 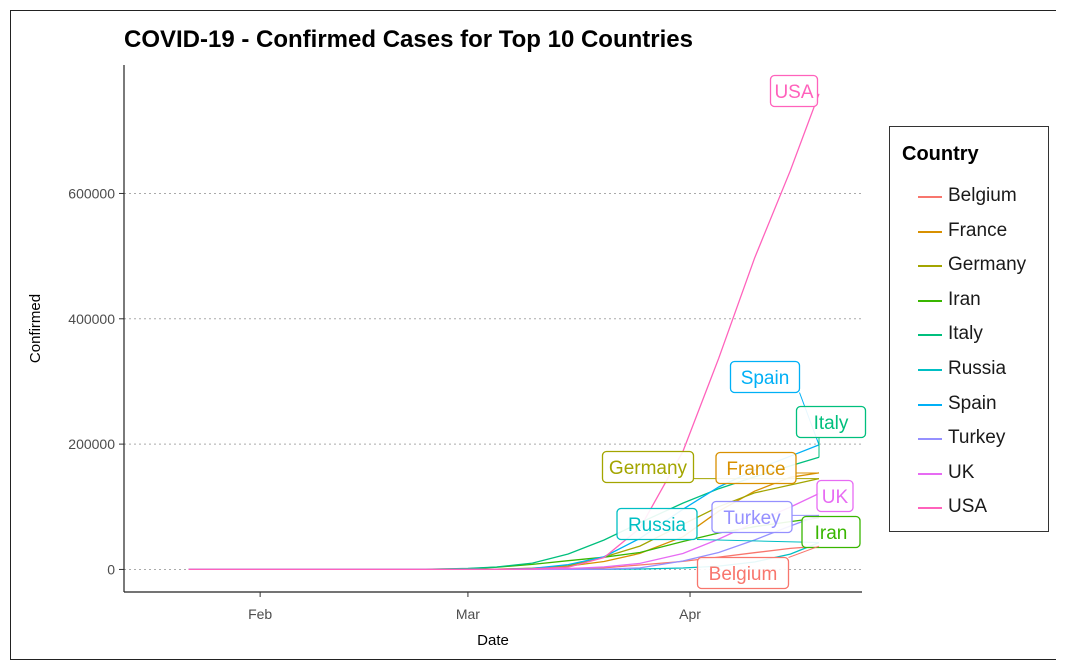 I want to click on legend-item: Germany, so click(x=969, y=265).